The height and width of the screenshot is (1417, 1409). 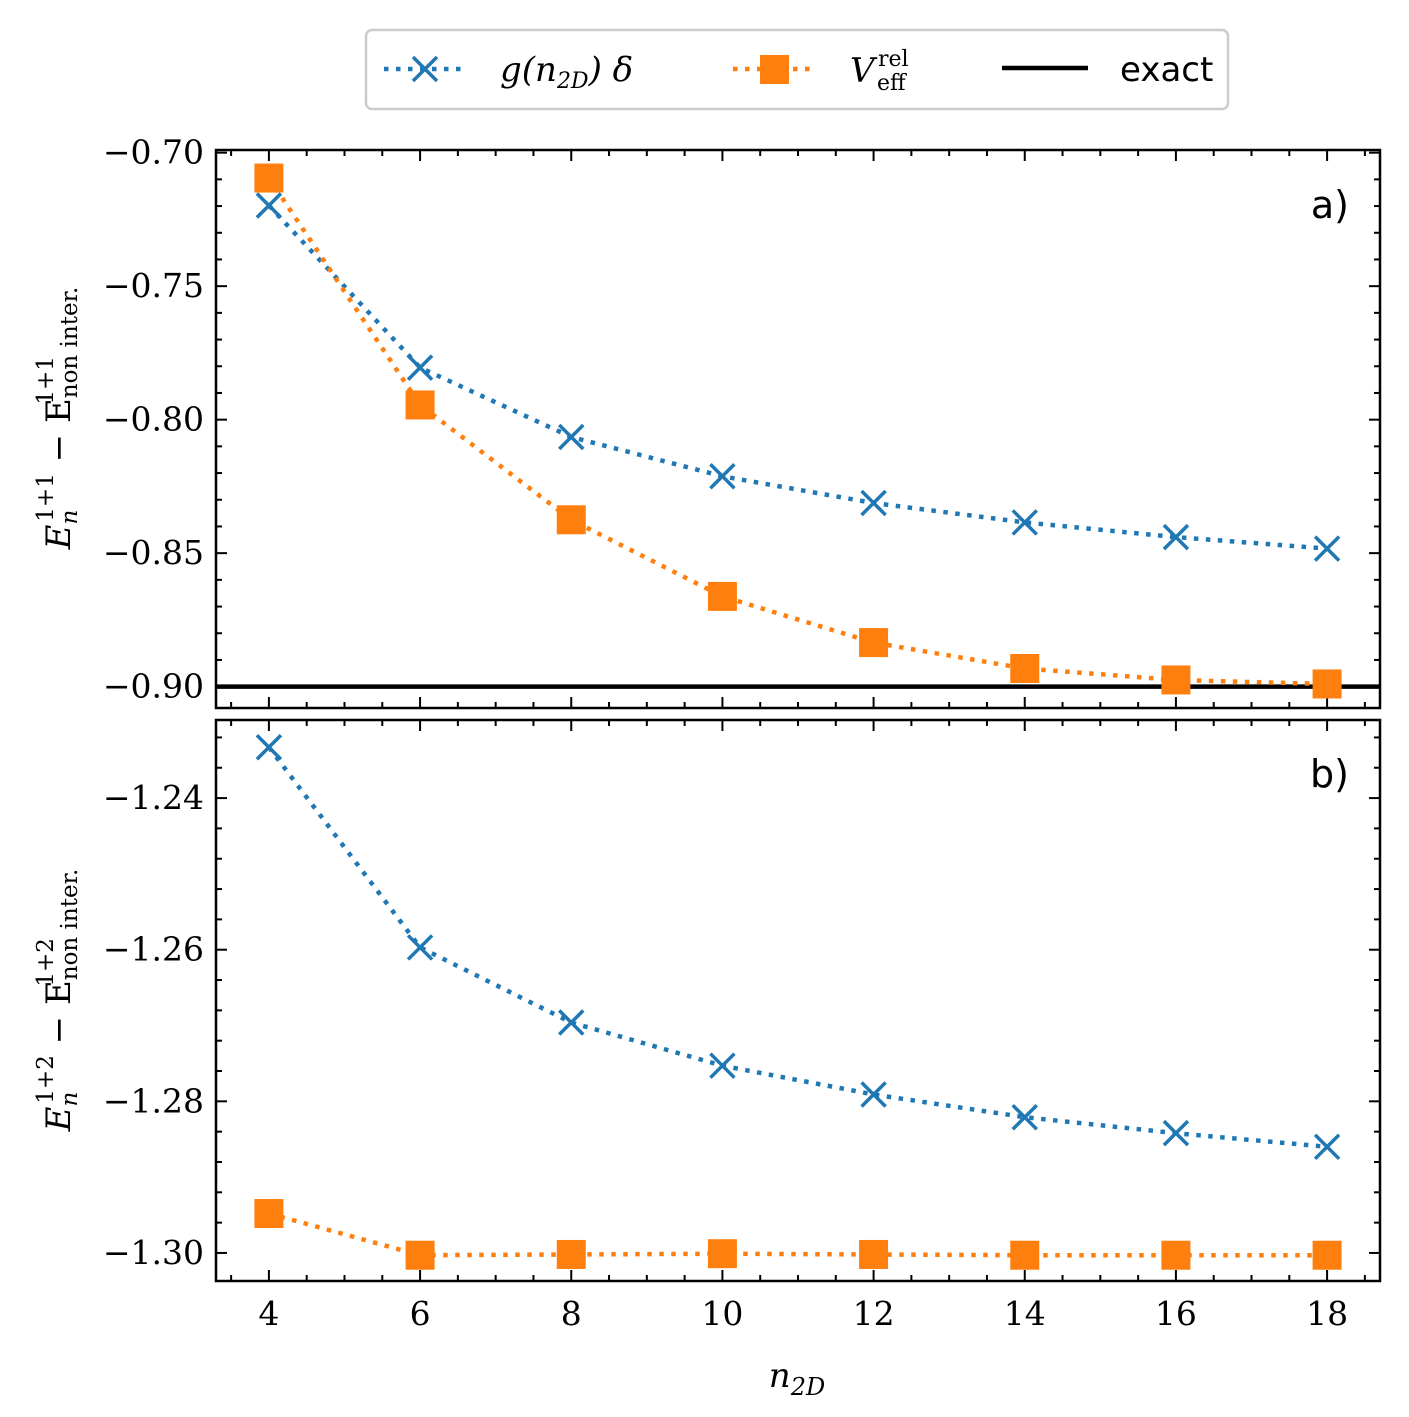 I want to click on legend-marker-x, so click(x=425, y=69).